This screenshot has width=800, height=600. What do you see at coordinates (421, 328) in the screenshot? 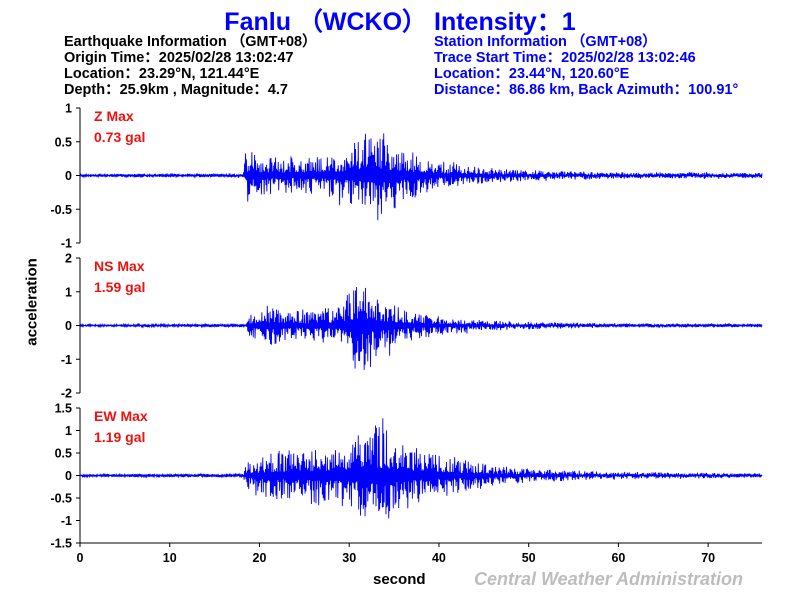
I see `waveform-ns` at bounding box center [421, 328].